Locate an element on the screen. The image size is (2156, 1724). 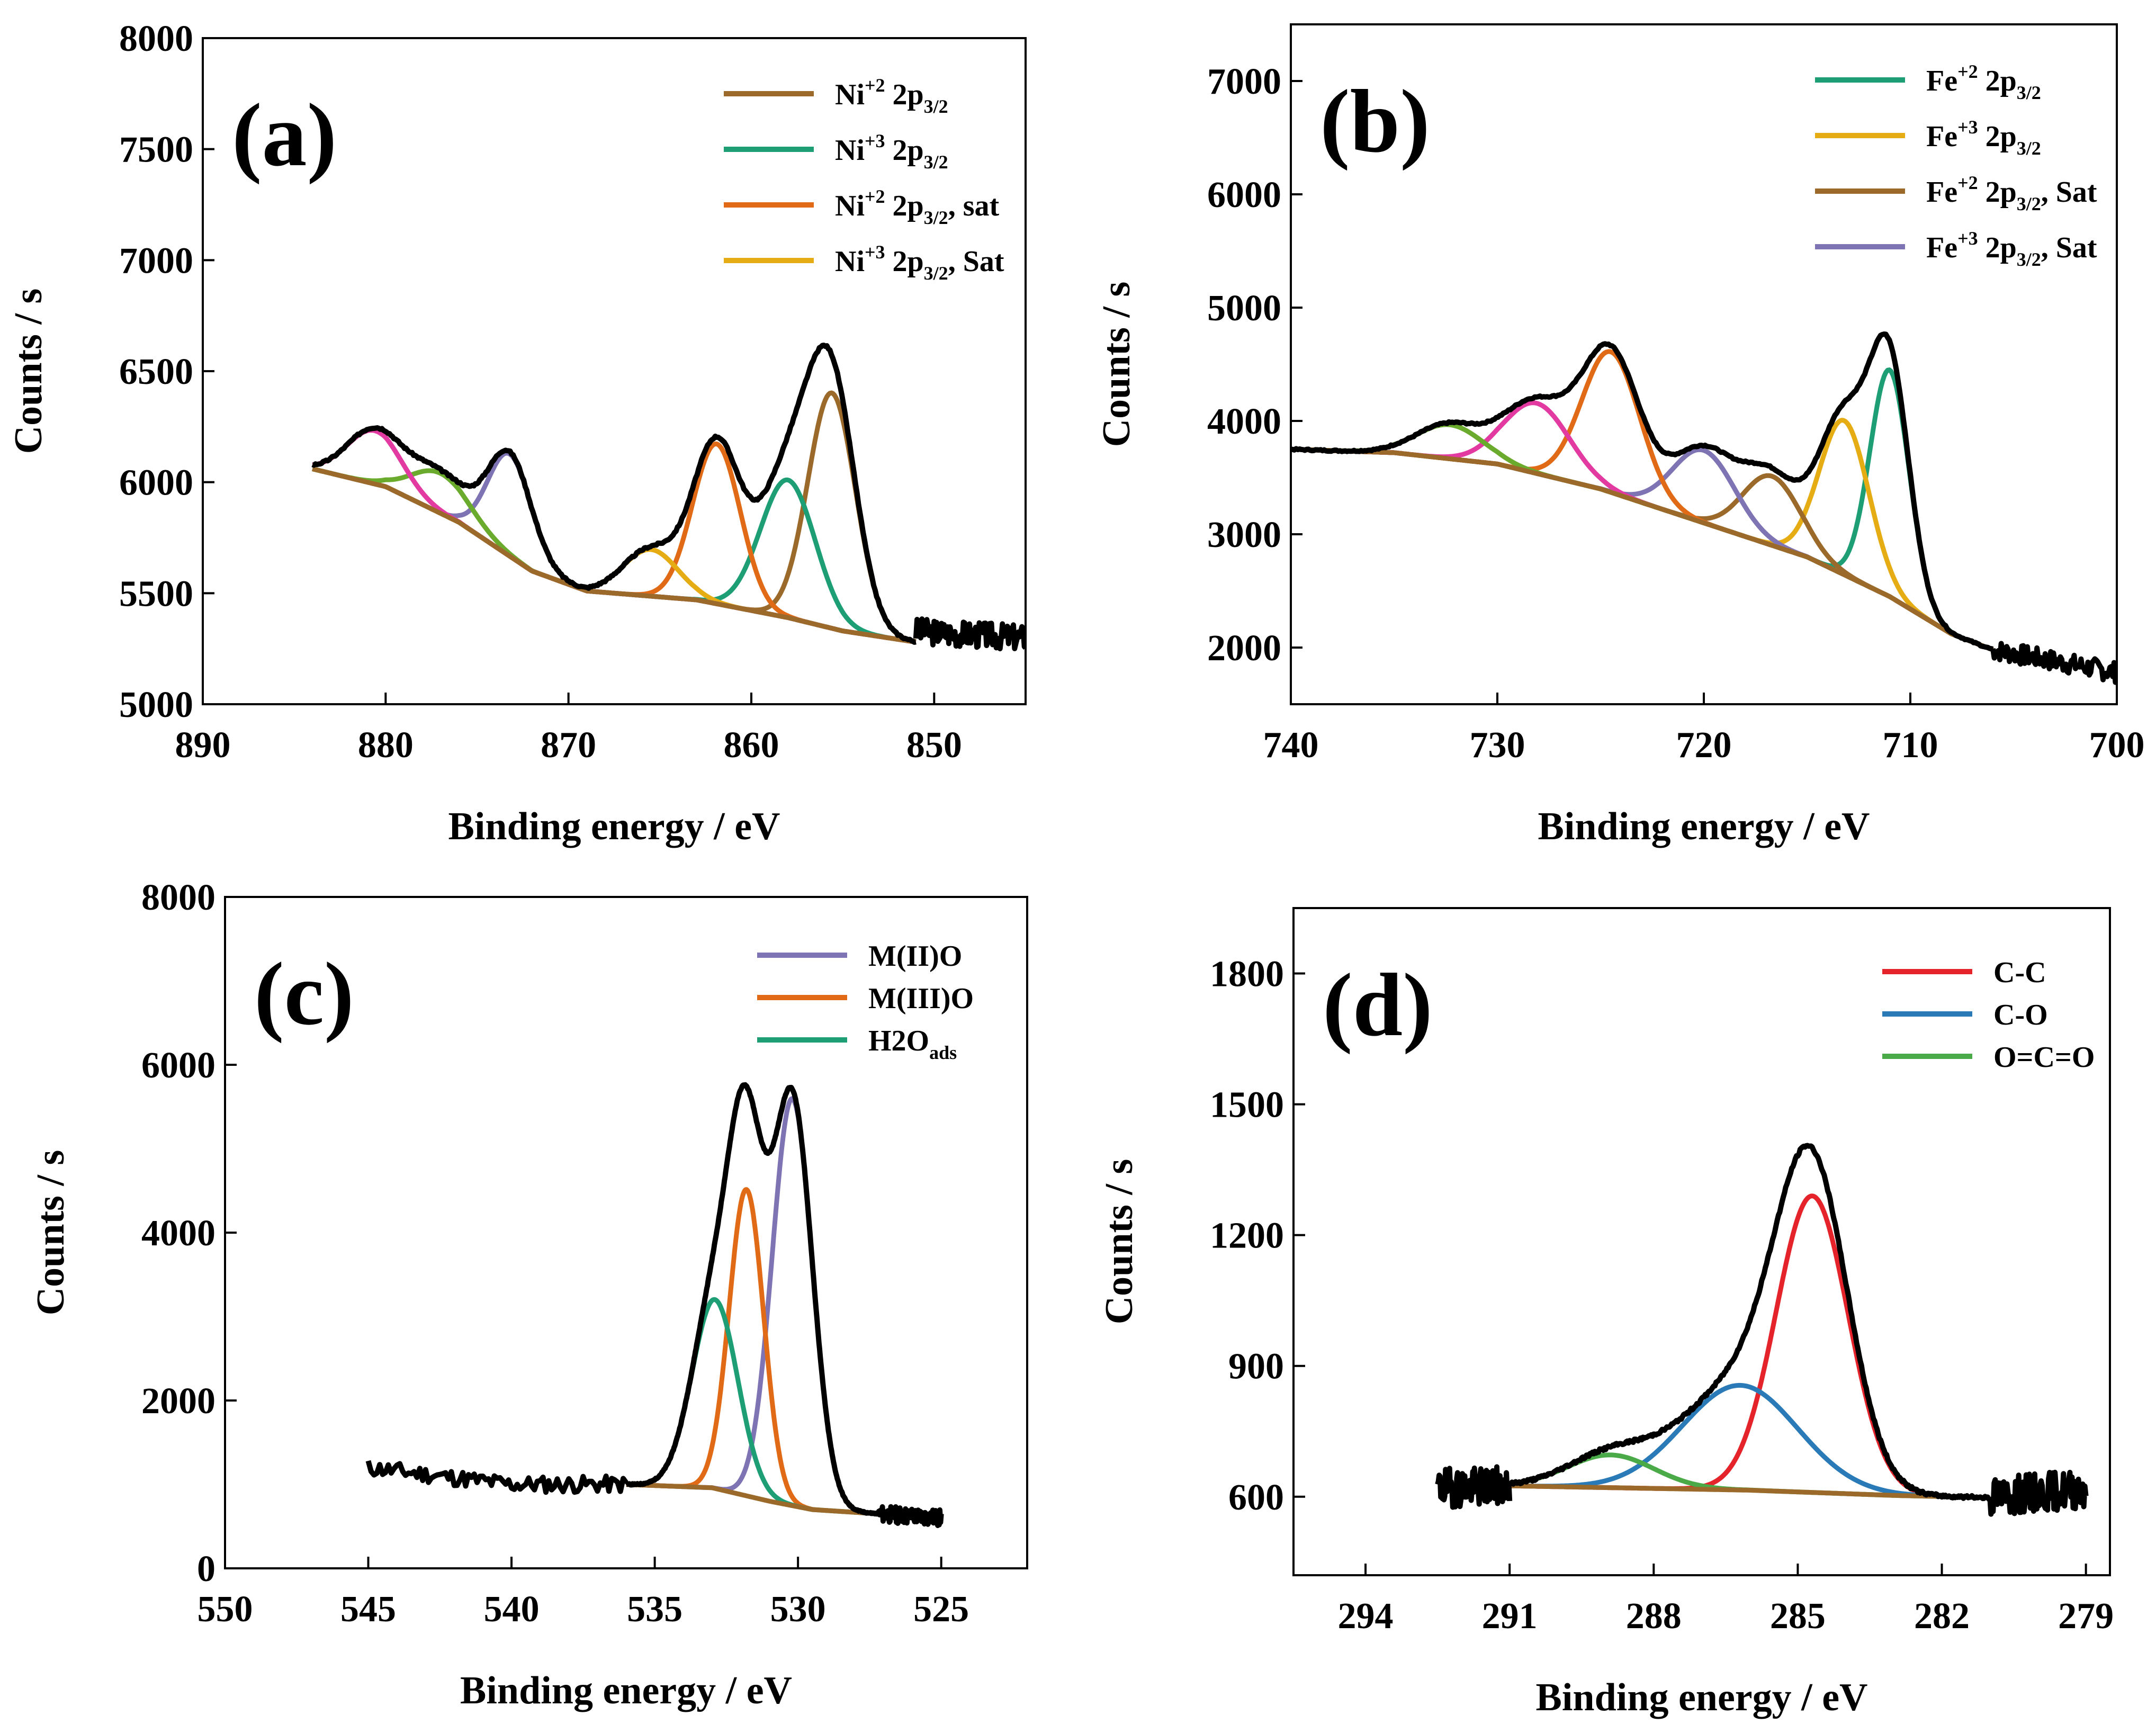
y-tick-label: 900 is located at coordinates (1256, 1366).